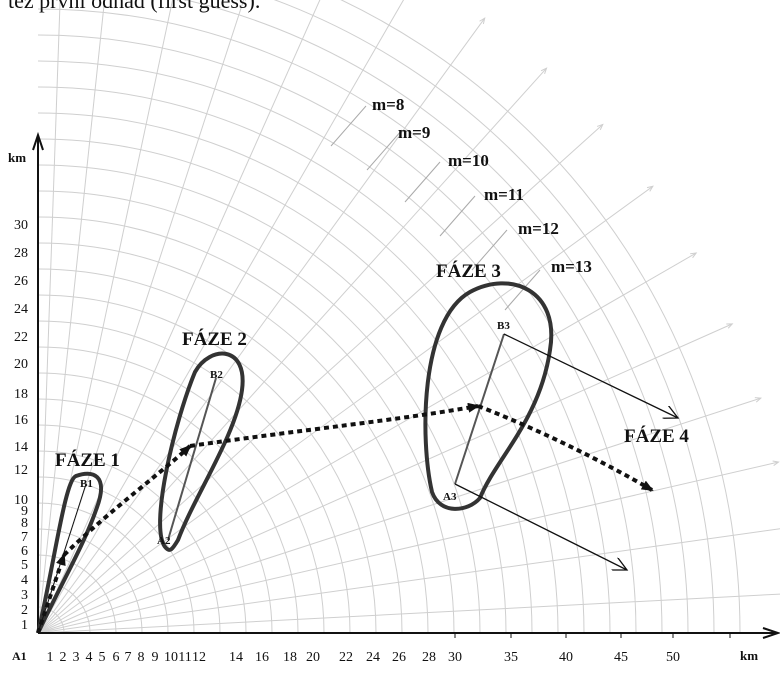 Image resolution: width=780 pixels, height=687 pixels. Describe the element at coordinates (214, 339) in the screenshot. I see `phase-2-label: FÁZE 2` at that location.